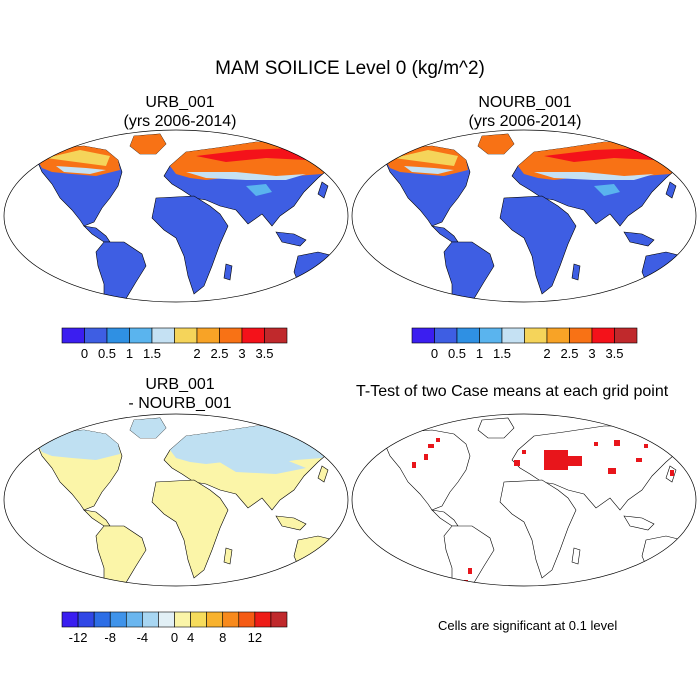 The image size is (700, 700). What do you see at coordinates (457, 353) in the screenshot?
I see `colorbar-nourb-tick-label: 0.5` at bounding box center [457, 353].